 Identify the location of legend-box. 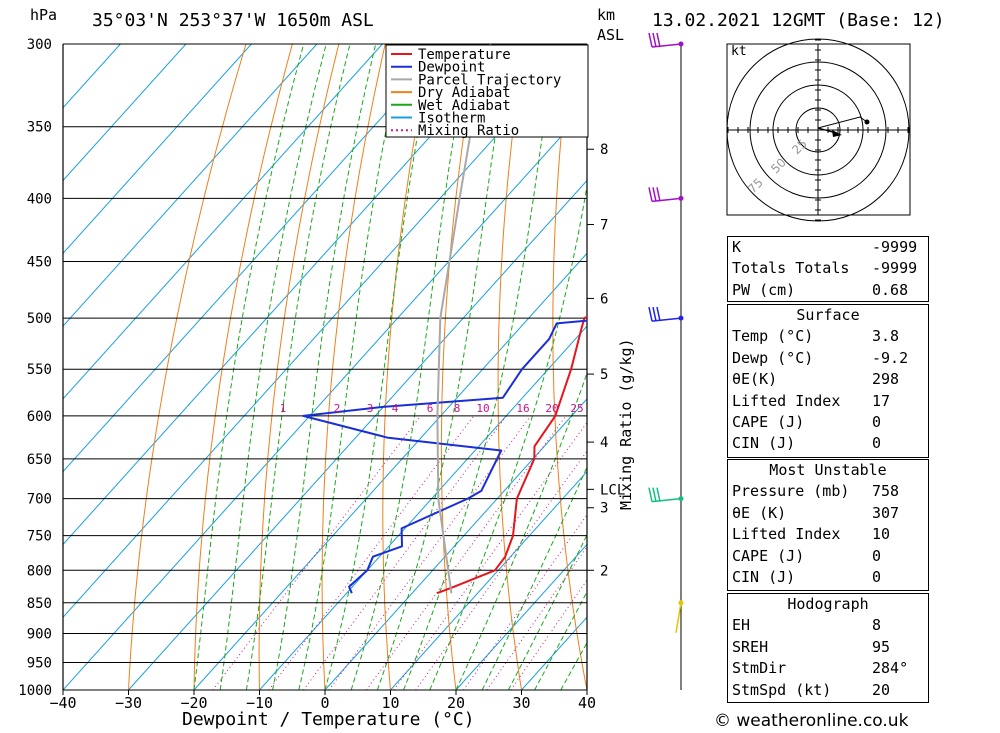
(487, 91).